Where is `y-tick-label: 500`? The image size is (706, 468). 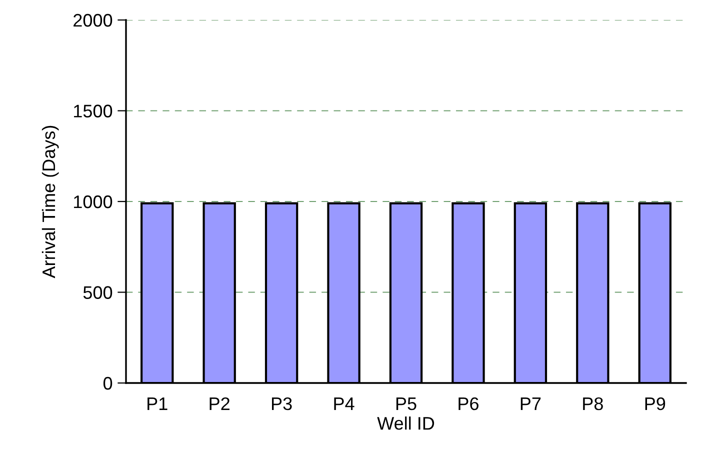
y-tick-label: 500 is located at coordinates (97, 292).